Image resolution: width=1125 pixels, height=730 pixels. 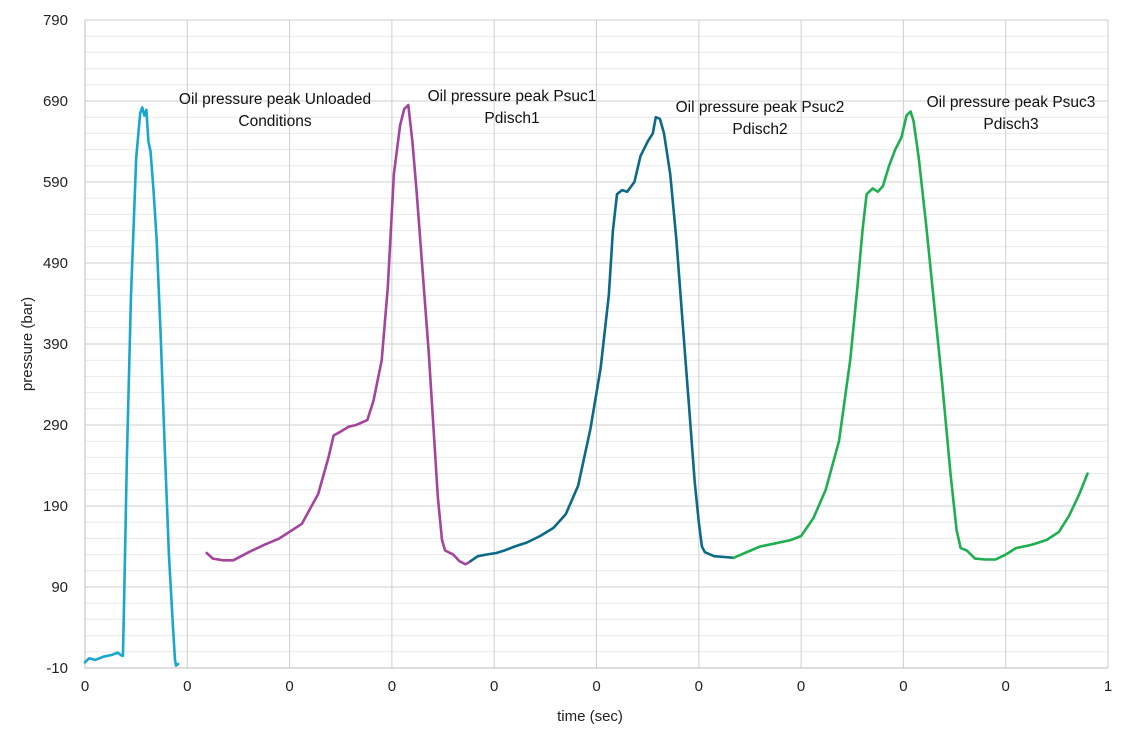 I want to click on x-axis-tick-labels: 0 0 0 0 0 0 0 0 0 0 1, so click(x=596, y=686).